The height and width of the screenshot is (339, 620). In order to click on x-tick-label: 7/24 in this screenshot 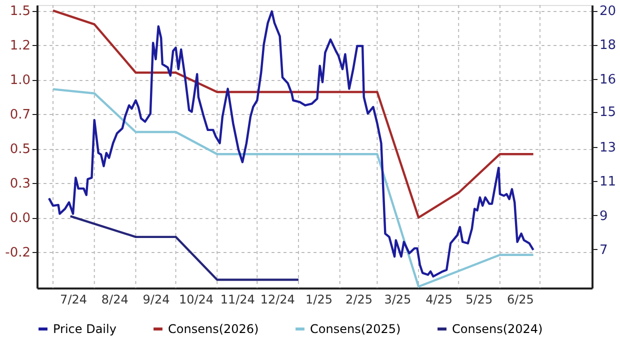, I will do `click(73, 299)`.